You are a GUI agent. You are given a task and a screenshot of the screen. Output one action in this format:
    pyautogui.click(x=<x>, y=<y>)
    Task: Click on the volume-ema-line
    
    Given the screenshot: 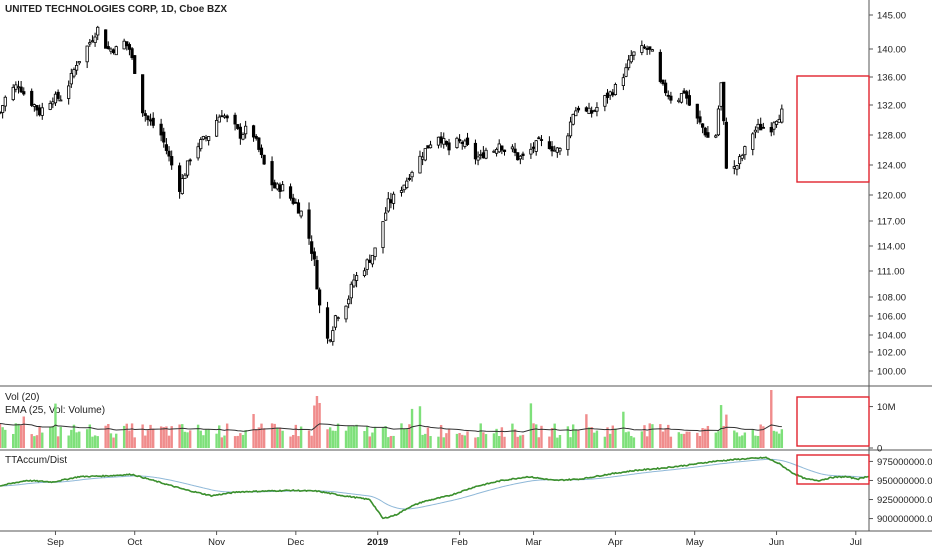 What is the action you would take?
    pyautogui.click(x=391, y=427)
    